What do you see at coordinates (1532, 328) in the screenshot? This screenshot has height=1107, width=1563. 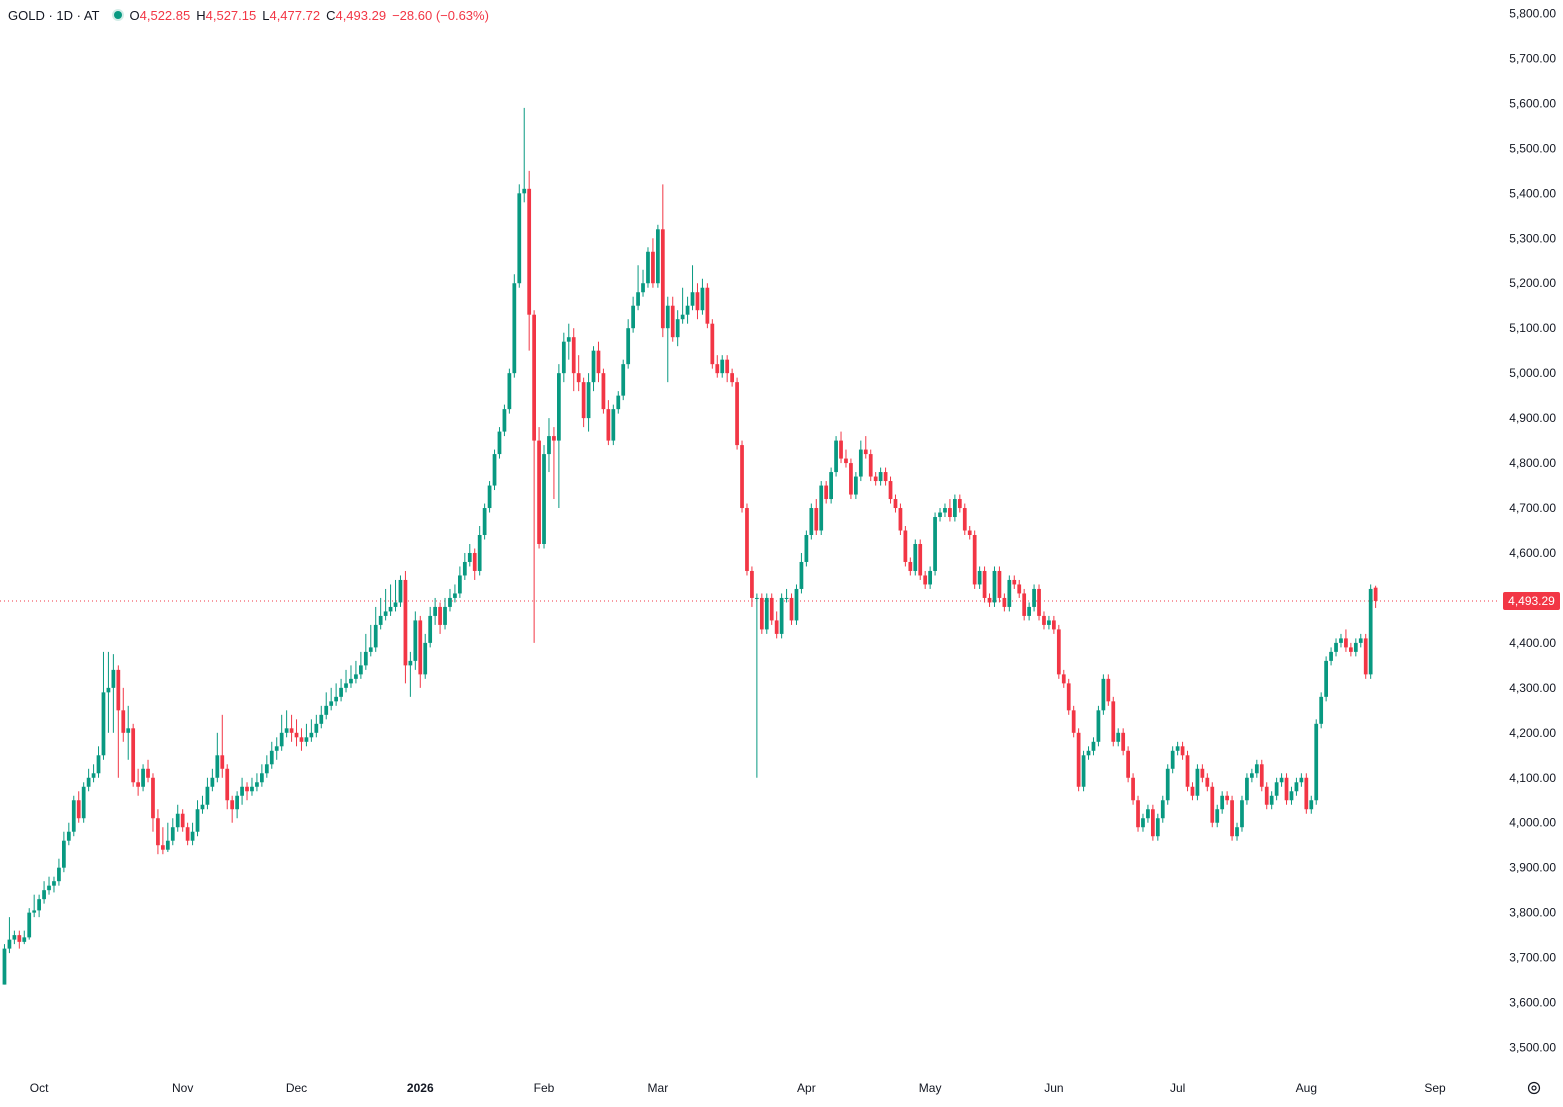 I see `y-tick-label: 5,100.00` at bounding box center [1532, 328].